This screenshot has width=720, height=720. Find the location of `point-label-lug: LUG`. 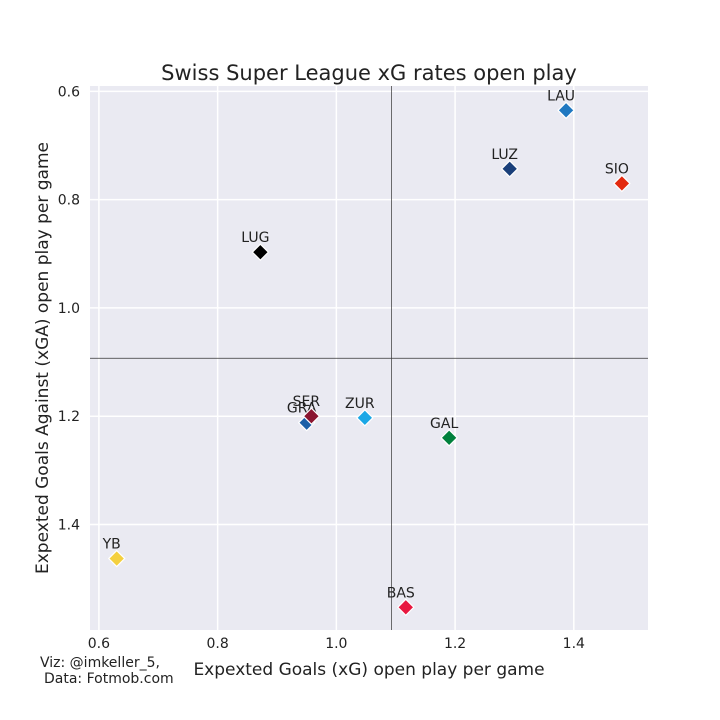

point-label-lug: LUG is located at coordinates (255, 238).